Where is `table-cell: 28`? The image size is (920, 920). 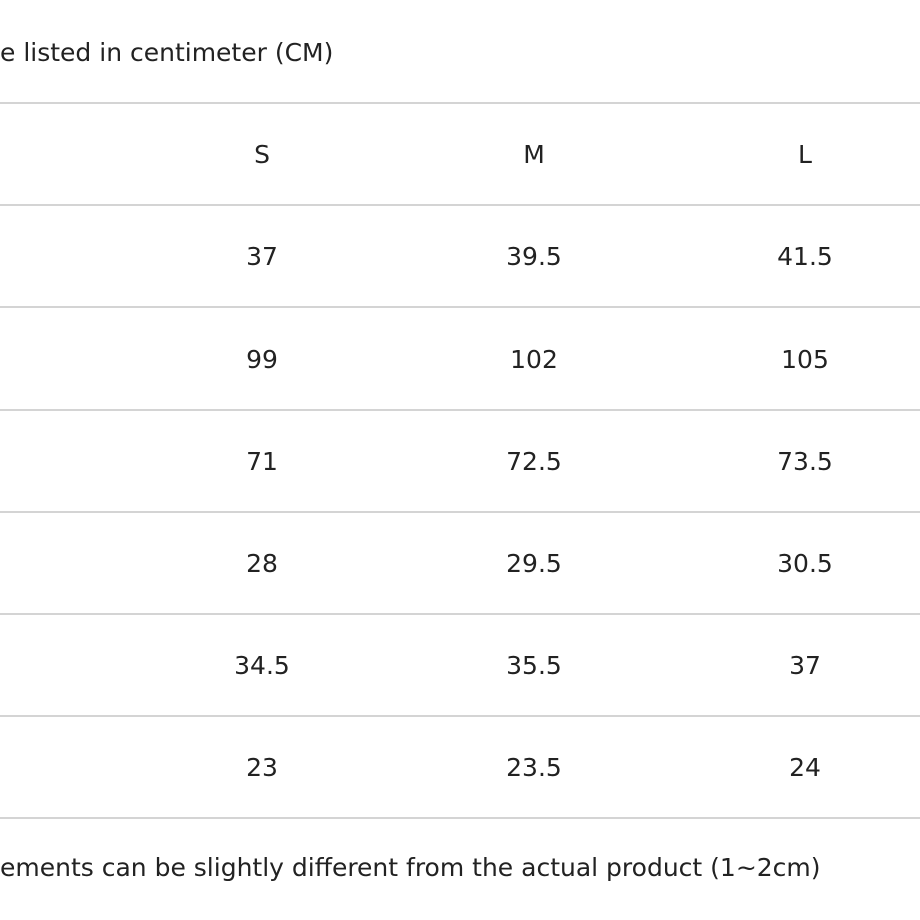 table-cell: 28 is located at coordinates (262, 563).